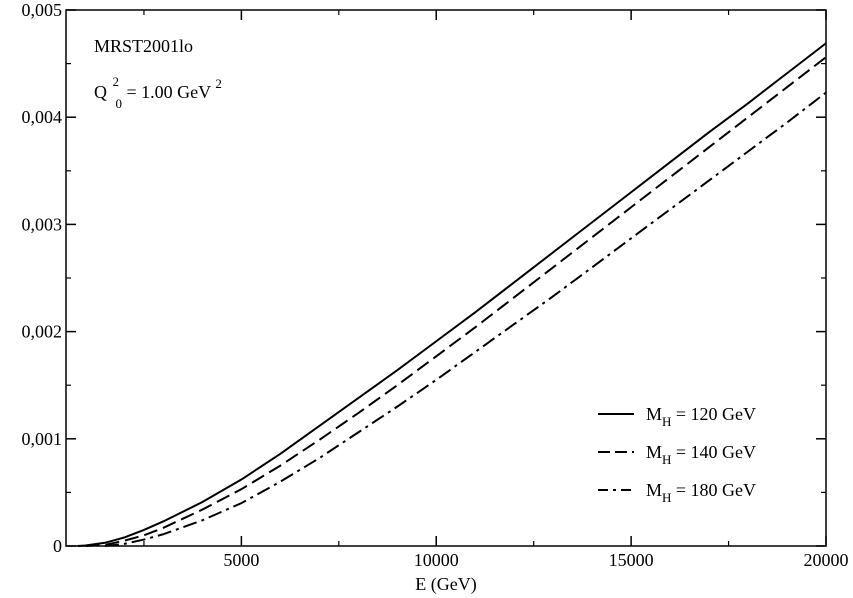 Image resolution: width=853 pixels, height=598 pixels. I want to click on x-tick-label: 10000, so click(436, 560).